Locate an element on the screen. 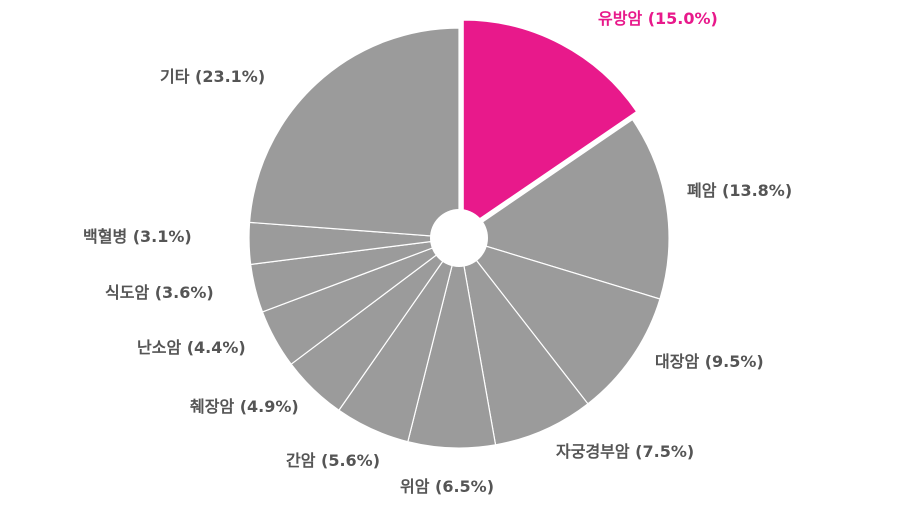 This screenshot has width=919, height=508. slice-label-7: 췌장암 (4.9%) is located at coordinates (244, 406).